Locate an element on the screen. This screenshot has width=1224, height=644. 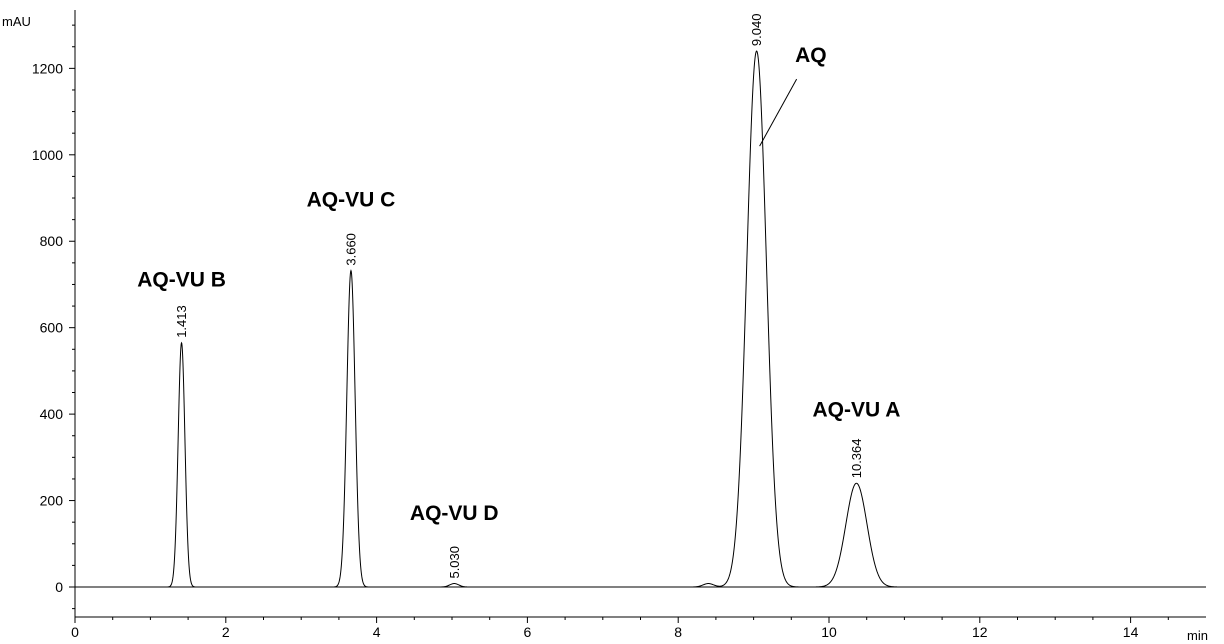
y-tick-label: 0 is located at coordinates (59, 587).